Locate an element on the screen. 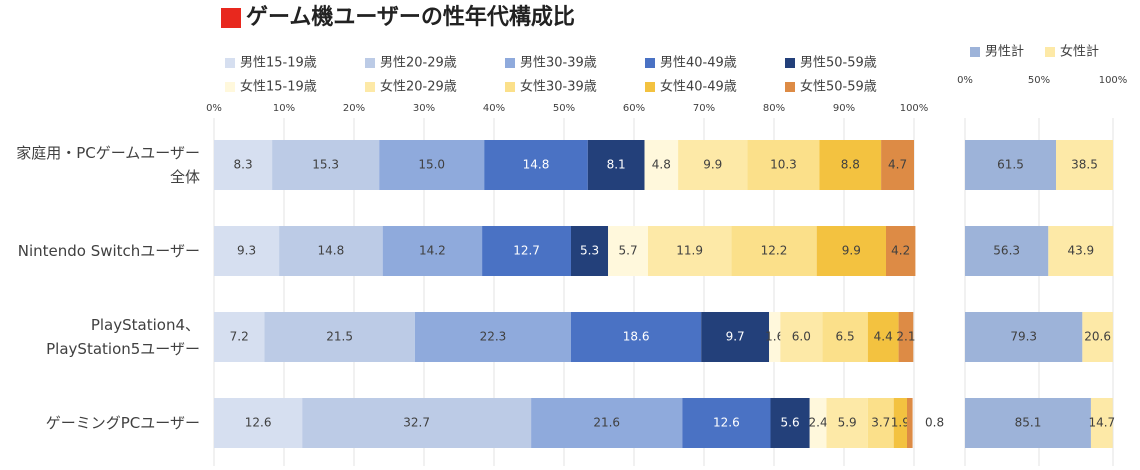 Image resolution: width=1140 pixels, height=470 pixels. data-label: 14.2 is located at coordinates (432, 251).